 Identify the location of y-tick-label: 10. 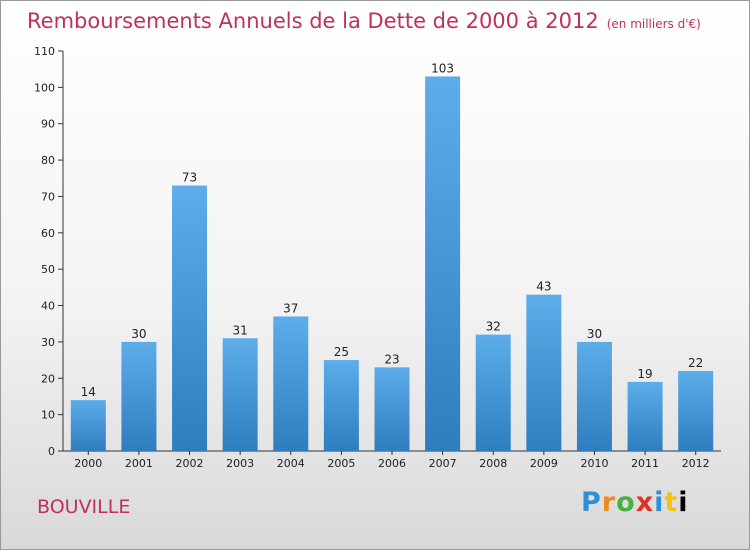
(48, 415).